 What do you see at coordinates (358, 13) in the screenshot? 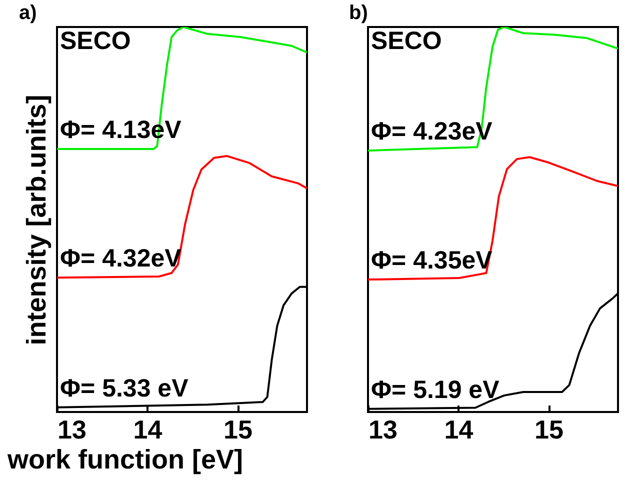
I see `chart-title: b)` at bounding box center [358, 13].